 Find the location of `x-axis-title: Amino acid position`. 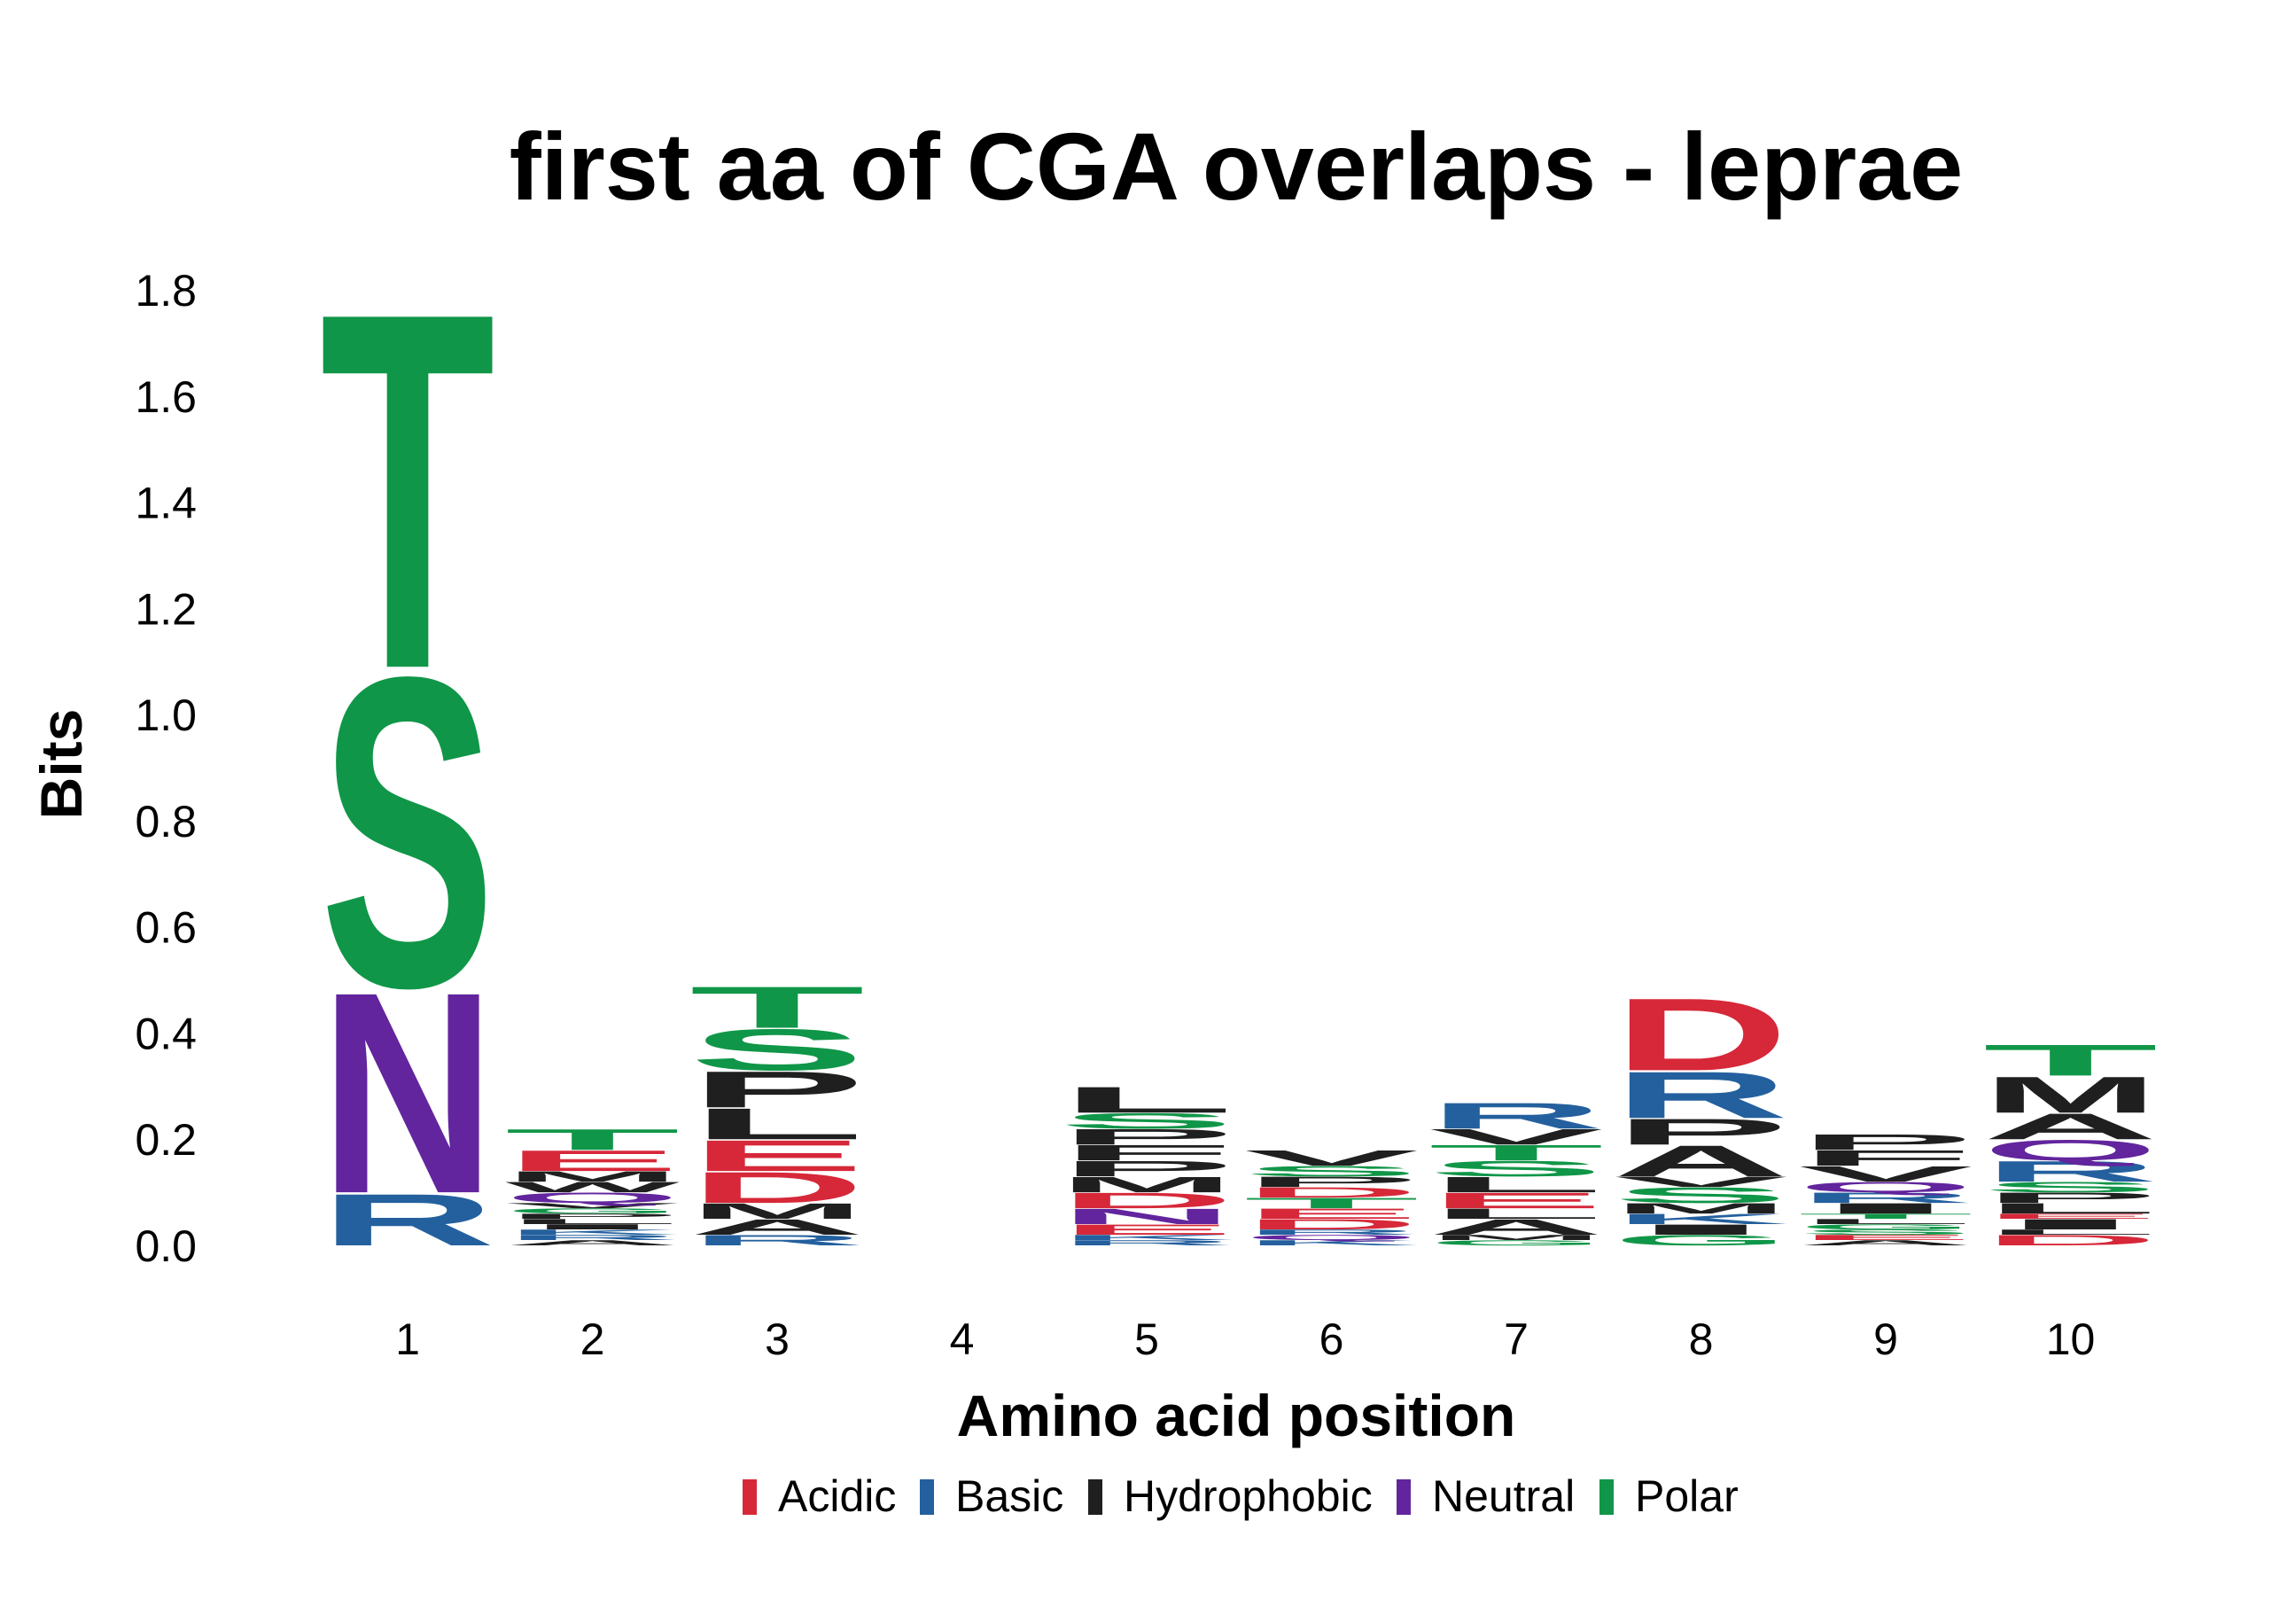

x-axis-title: Amino acid position is located at coordinates (1236, 1415).